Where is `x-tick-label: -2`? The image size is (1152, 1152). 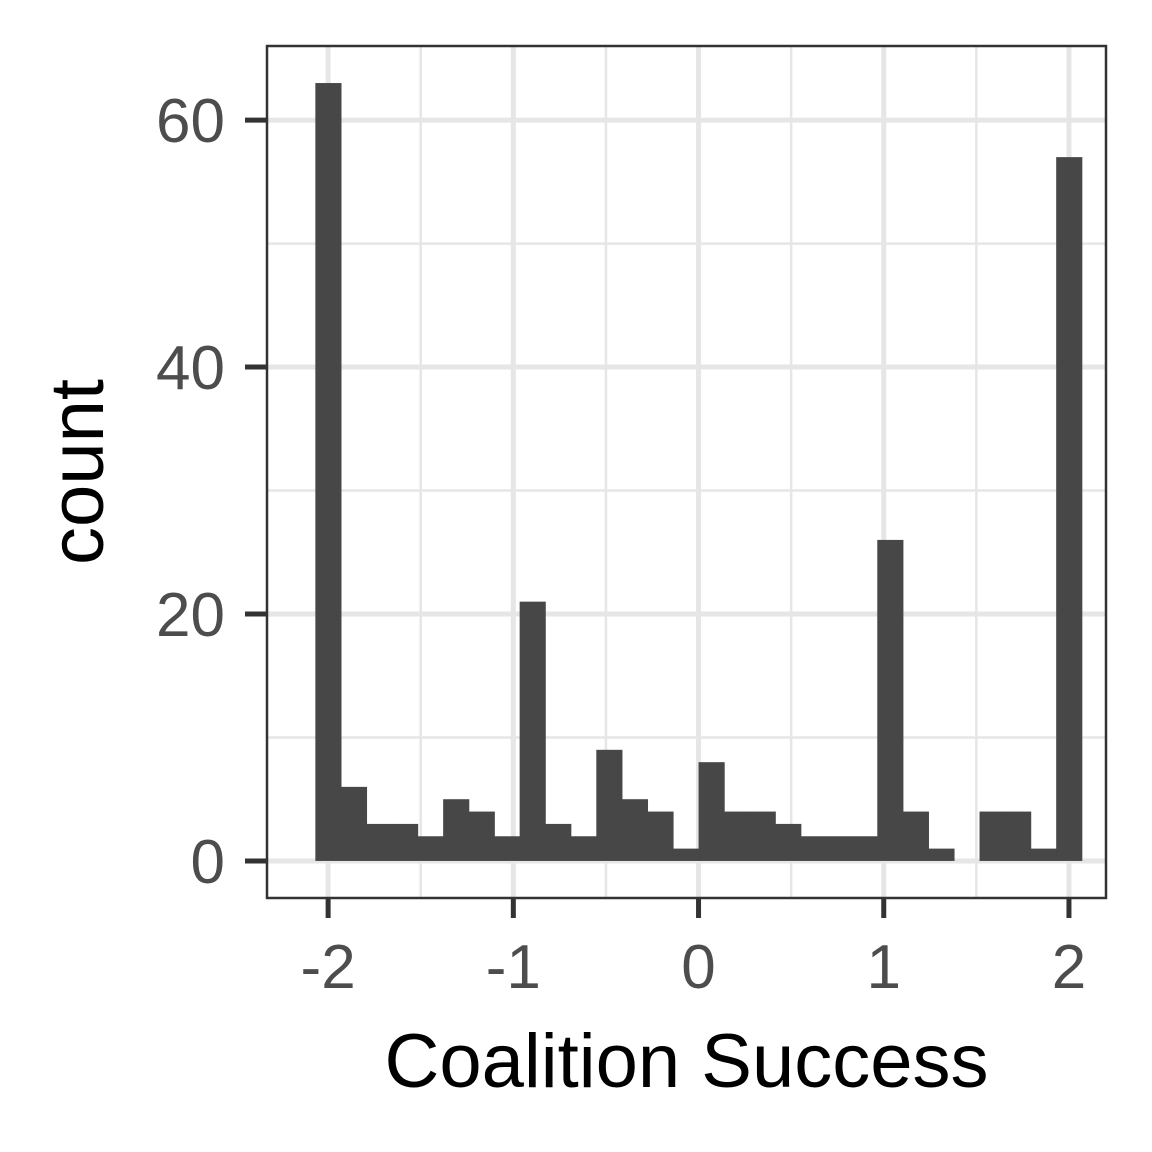 x-tick-label: -2 is located at coordinates (328, 967).